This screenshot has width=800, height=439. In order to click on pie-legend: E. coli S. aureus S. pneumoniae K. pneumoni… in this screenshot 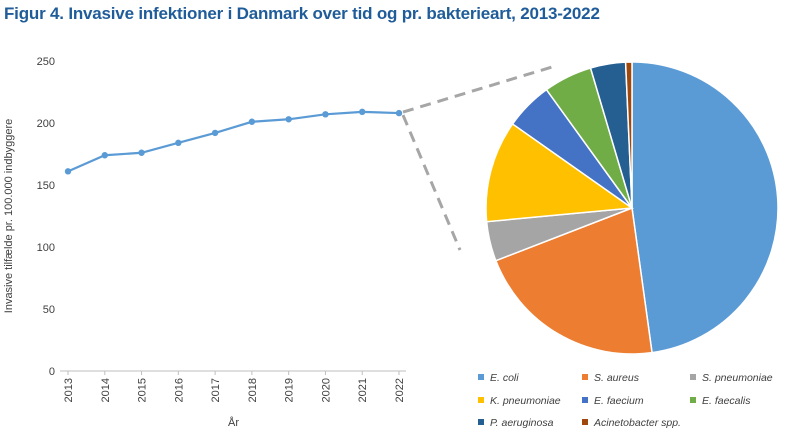, I will do `click(625, 400)`.